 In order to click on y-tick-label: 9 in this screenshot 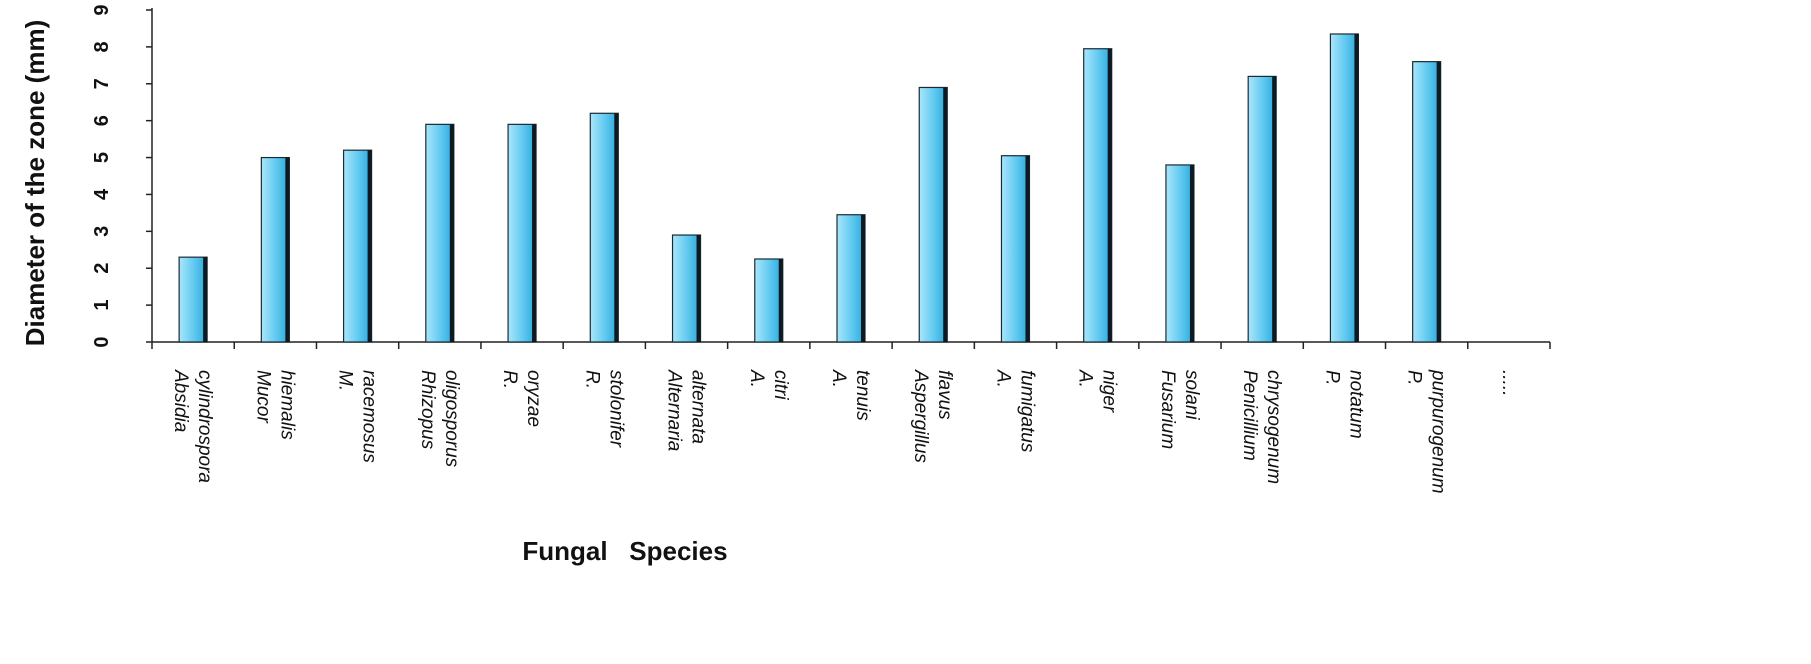, I will do `click(102, 9)`.